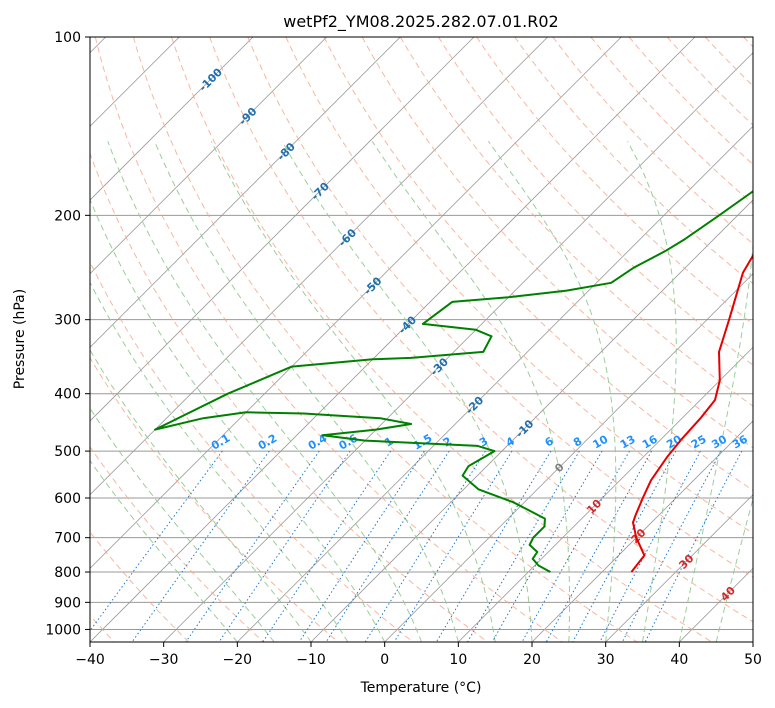 This screenshot has width=775, height=708. I want to click on x-tick-label: −30, so click(164, 660).